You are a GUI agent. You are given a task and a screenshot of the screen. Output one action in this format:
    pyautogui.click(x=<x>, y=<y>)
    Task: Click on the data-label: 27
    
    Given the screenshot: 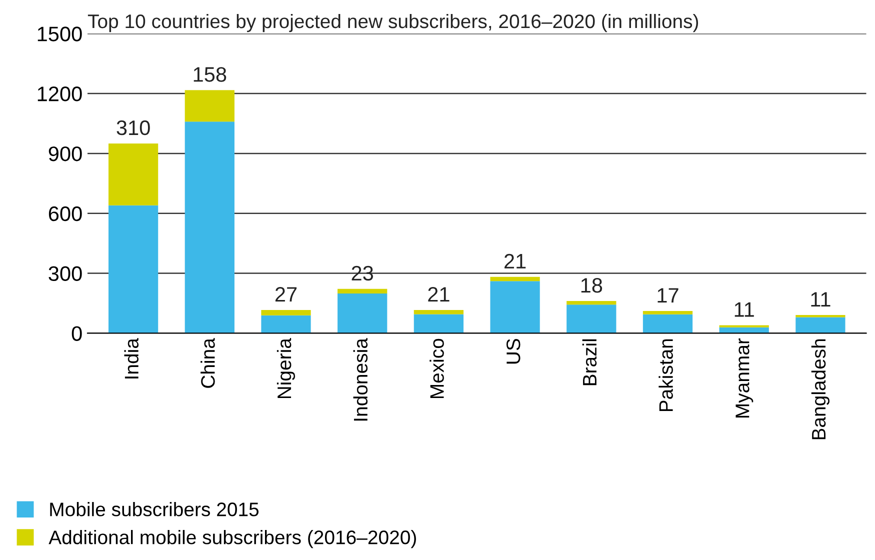 What is the action you would take?
    pyautogui.click(x=286, y=294)
    